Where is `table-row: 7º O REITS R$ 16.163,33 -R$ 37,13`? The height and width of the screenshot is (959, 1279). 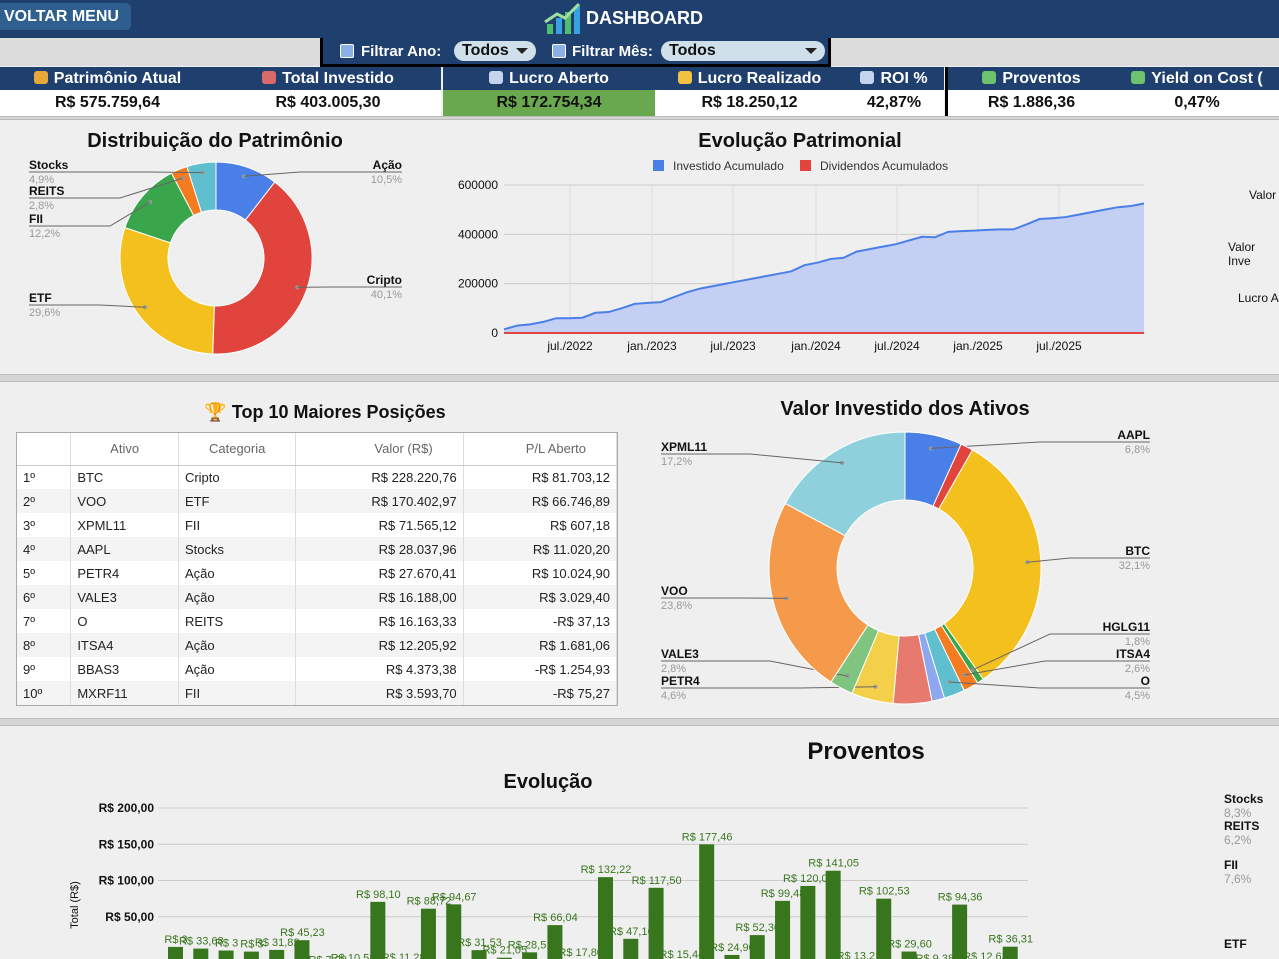 table-row: 7º O REITS R$ 16.163,33 -R$ 37,13 is located at coordinates (317, 621).